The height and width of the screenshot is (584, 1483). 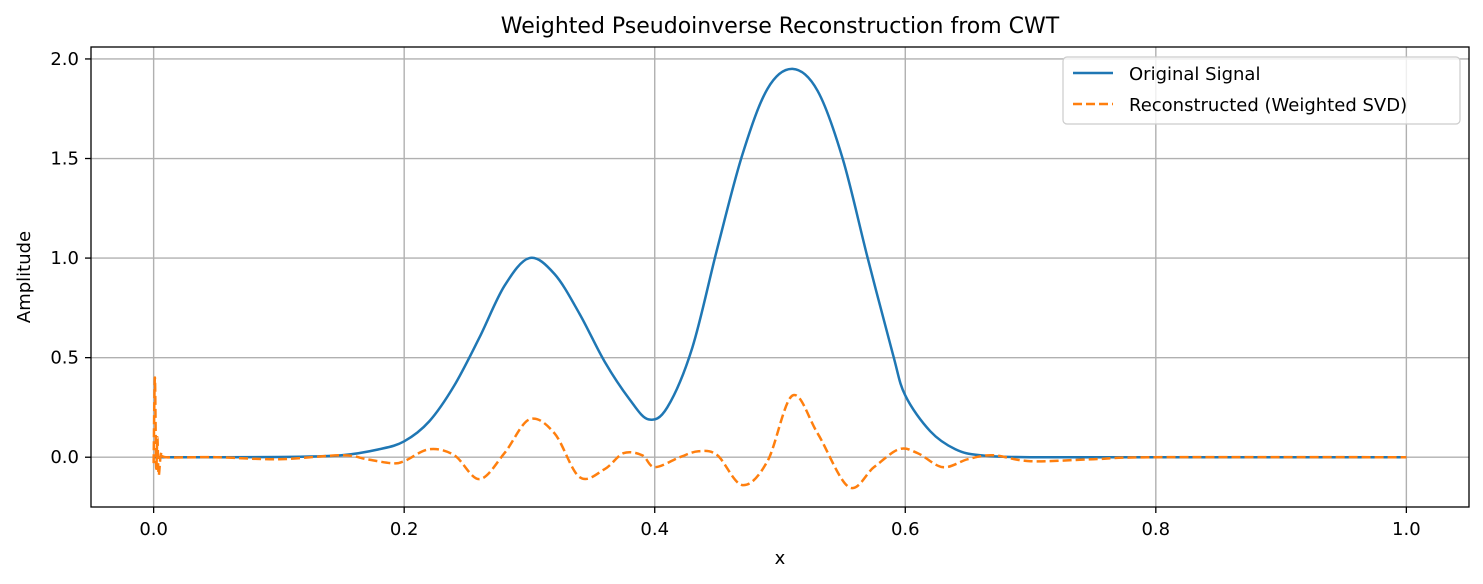 What do you see at coordinates (24, 277) in the screenshot?
I see `y-axis-label: Amplitude` at bounding box center [24, 277].